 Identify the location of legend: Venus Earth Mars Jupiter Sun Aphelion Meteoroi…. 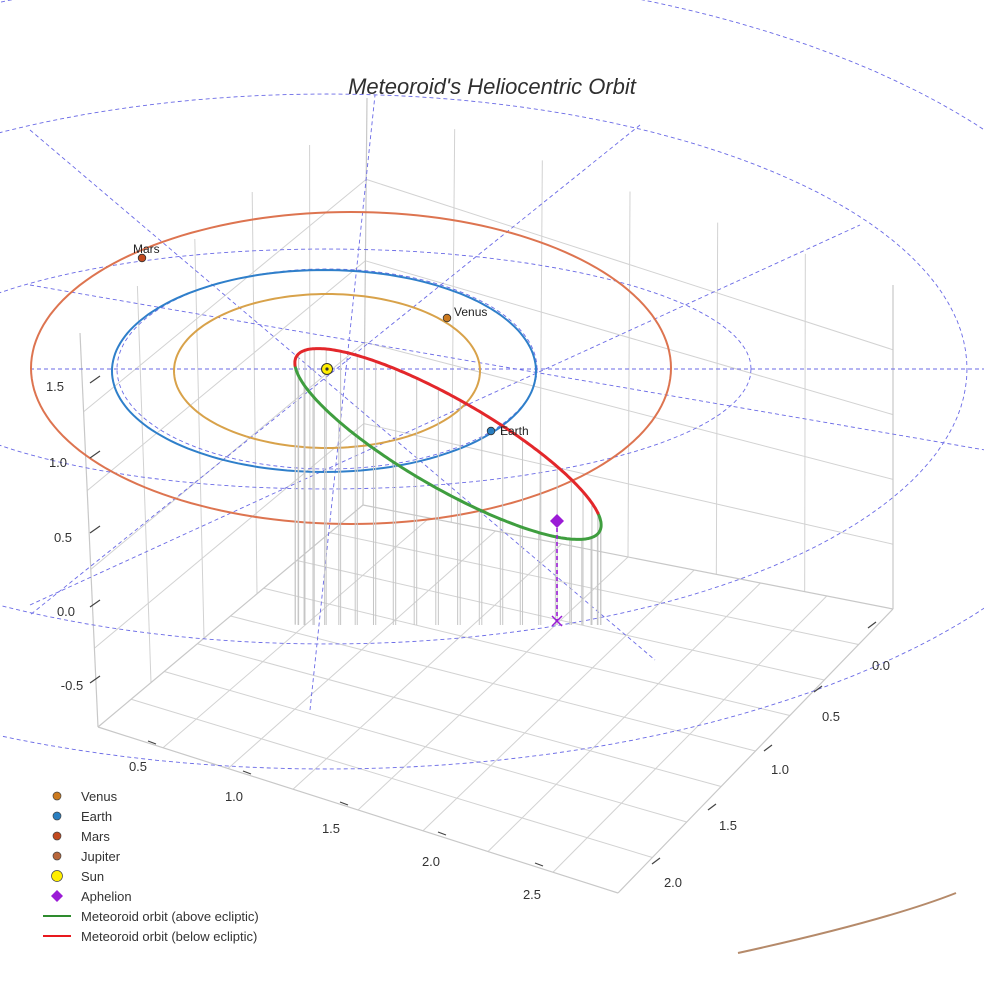
(149, 866).